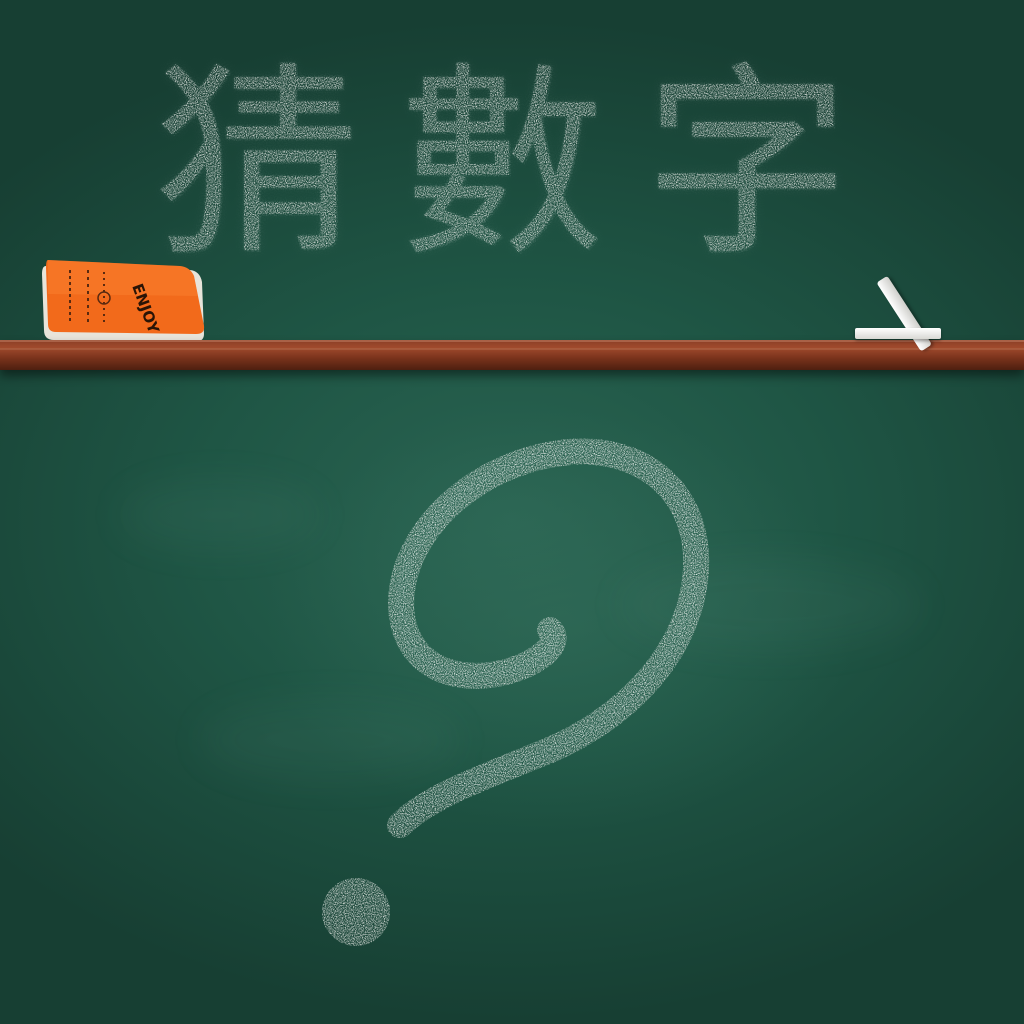  I want to click on eraser-icon: ENJOY, so click(123, 300).